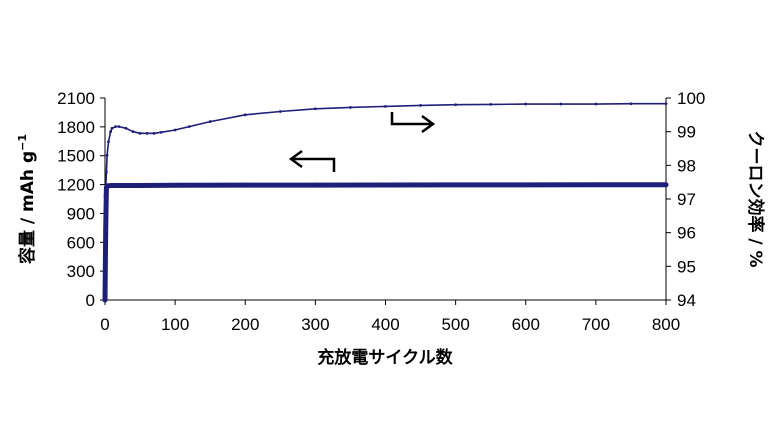 The image size is (768, 432). What do you see at coordinates (81, 271) in the screenshot?
I see `y-left-tick-label: 300` at bounding box center [81, 271].